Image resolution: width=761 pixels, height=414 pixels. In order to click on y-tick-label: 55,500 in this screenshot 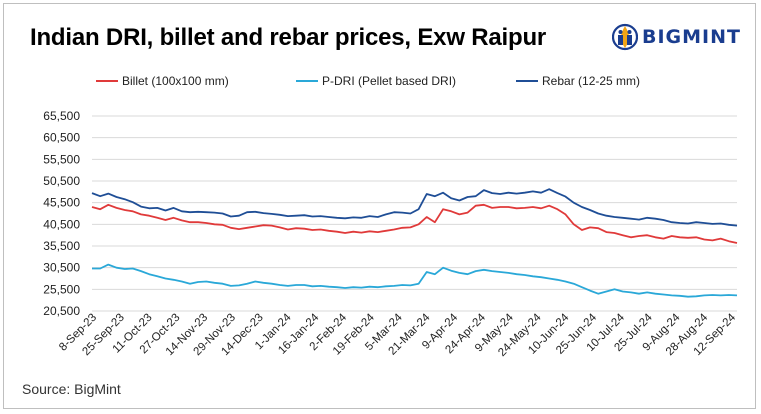, I will do `click(61, 159)`.